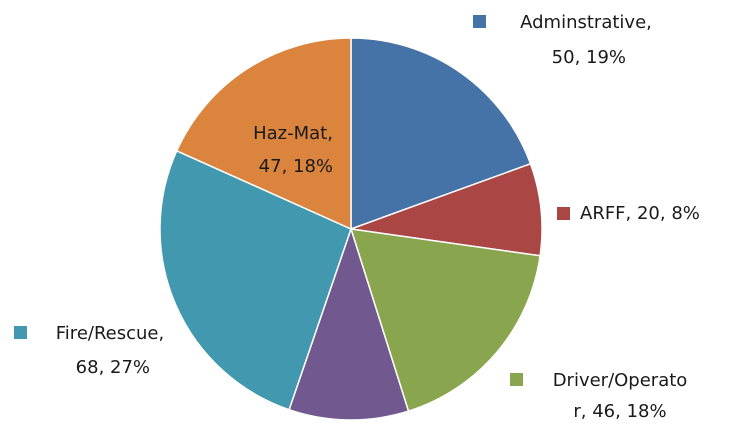  I want to click on data-label-line: 68, 27%, so click(110, 367).